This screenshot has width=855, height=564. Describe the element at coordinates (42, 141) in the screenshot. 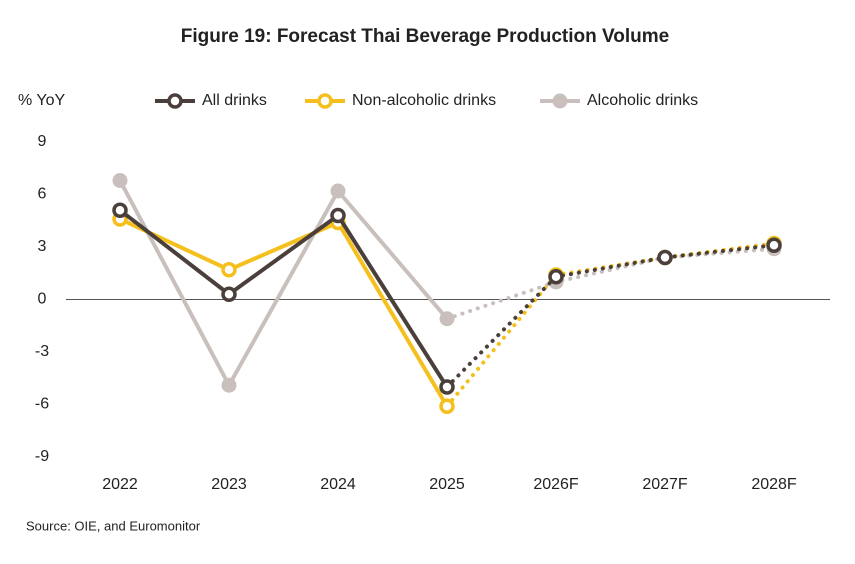

I see `y-tick-label: 9` at that location.